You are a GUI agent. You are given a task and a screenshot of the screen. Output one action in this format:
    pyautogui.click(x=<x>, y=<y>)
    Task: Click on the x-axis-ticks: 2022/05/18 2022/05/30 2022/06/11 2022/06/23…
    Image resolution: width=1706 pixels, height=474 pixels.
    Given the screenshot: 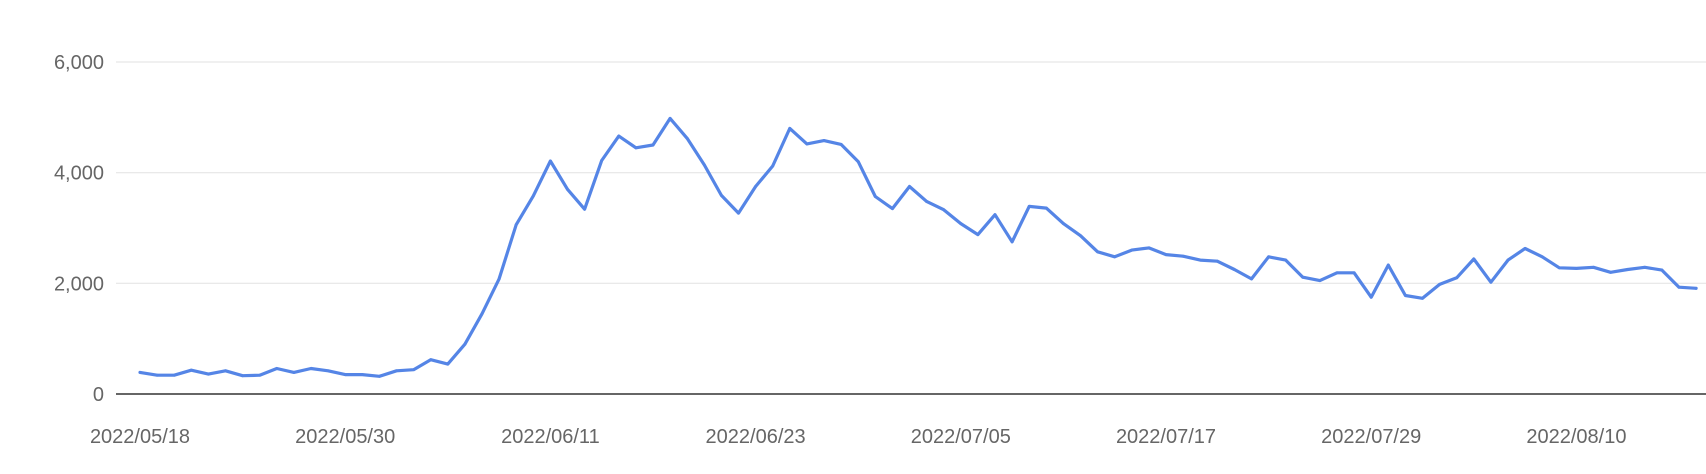 What is the action you would take?
    pyautogui.click(x=858, y=437)
    